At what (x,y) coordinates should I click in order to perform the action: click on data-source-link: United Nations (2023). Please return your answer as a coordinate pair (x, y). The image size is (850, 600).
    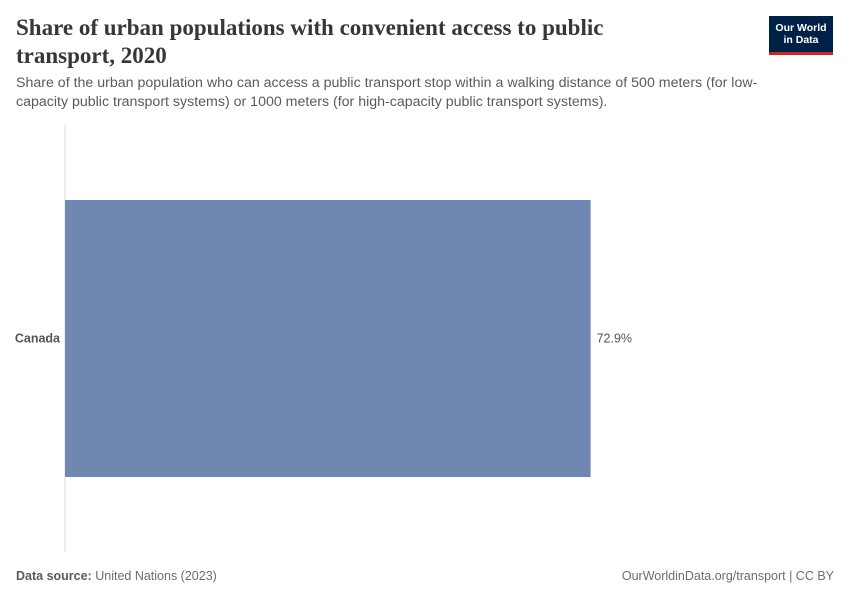
    Looking at the image, I should click on (156, 576).